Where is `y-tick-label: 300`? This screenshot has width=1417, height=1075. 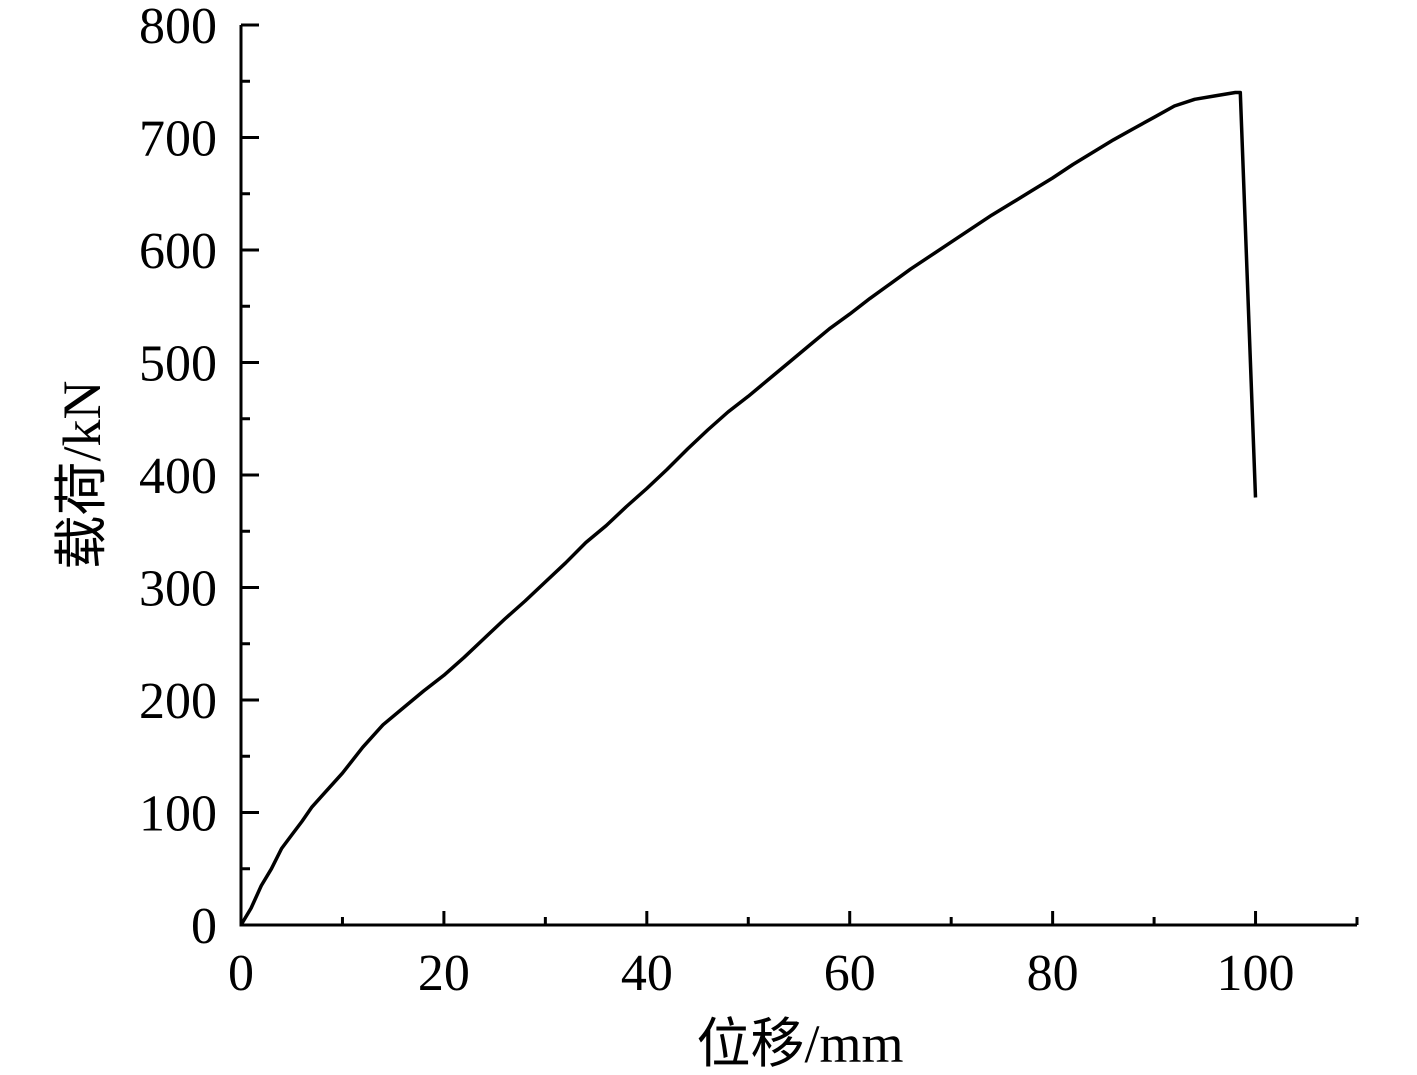 y-tick-label: 300 is located at coordinates (178, 589).